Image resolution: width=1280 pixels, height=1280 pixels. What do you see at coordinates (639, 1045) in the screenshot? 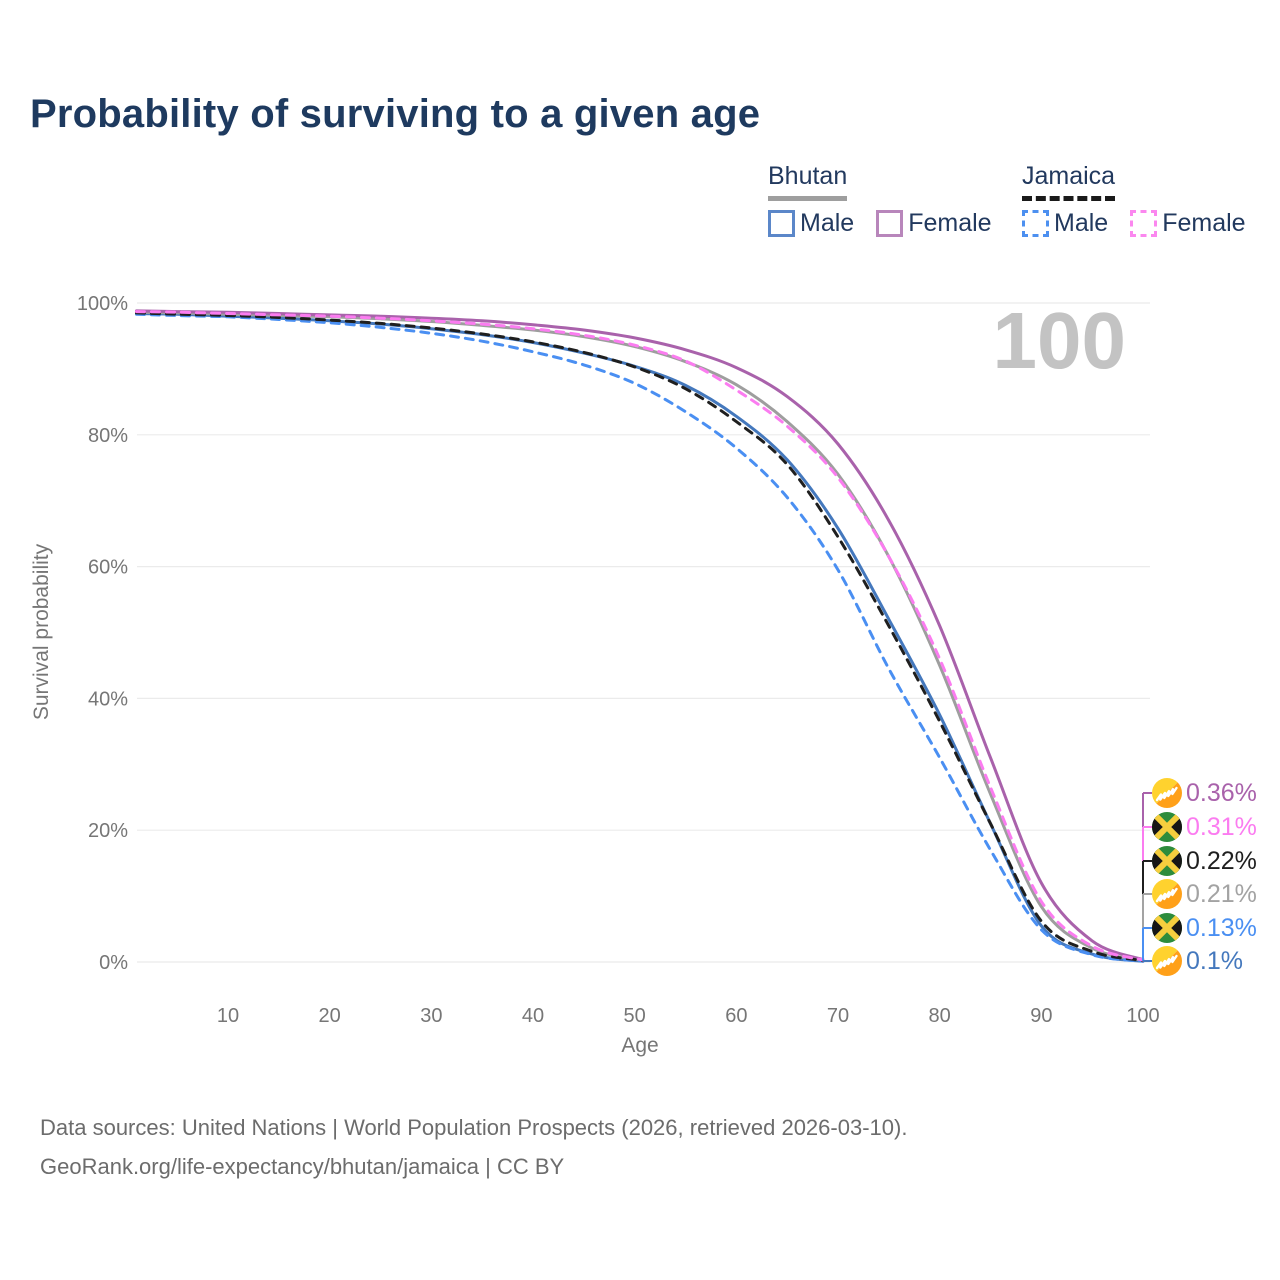
I see `x-axis-title: Age` at bounding box center [639, 1045].